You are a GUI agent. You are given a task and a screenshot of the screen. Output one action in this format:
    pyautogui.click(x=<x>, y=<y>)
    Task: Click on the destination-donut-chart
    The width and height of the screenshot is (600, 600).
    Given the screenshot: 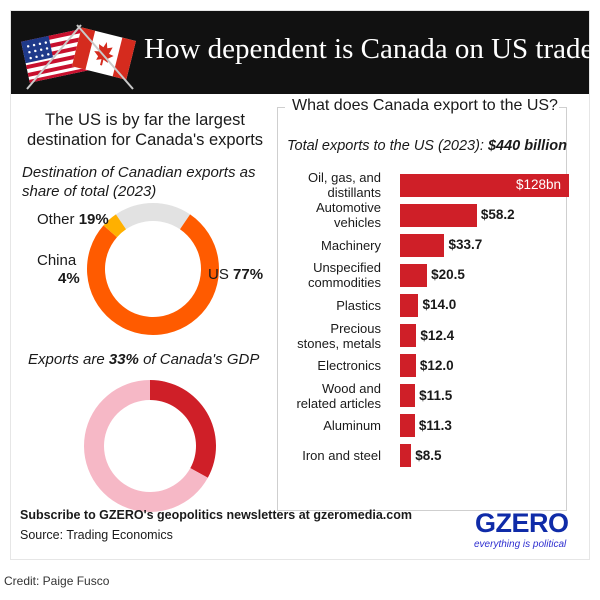 What is the action you would take?
    pyautogui.click(x=153, y=269)
    